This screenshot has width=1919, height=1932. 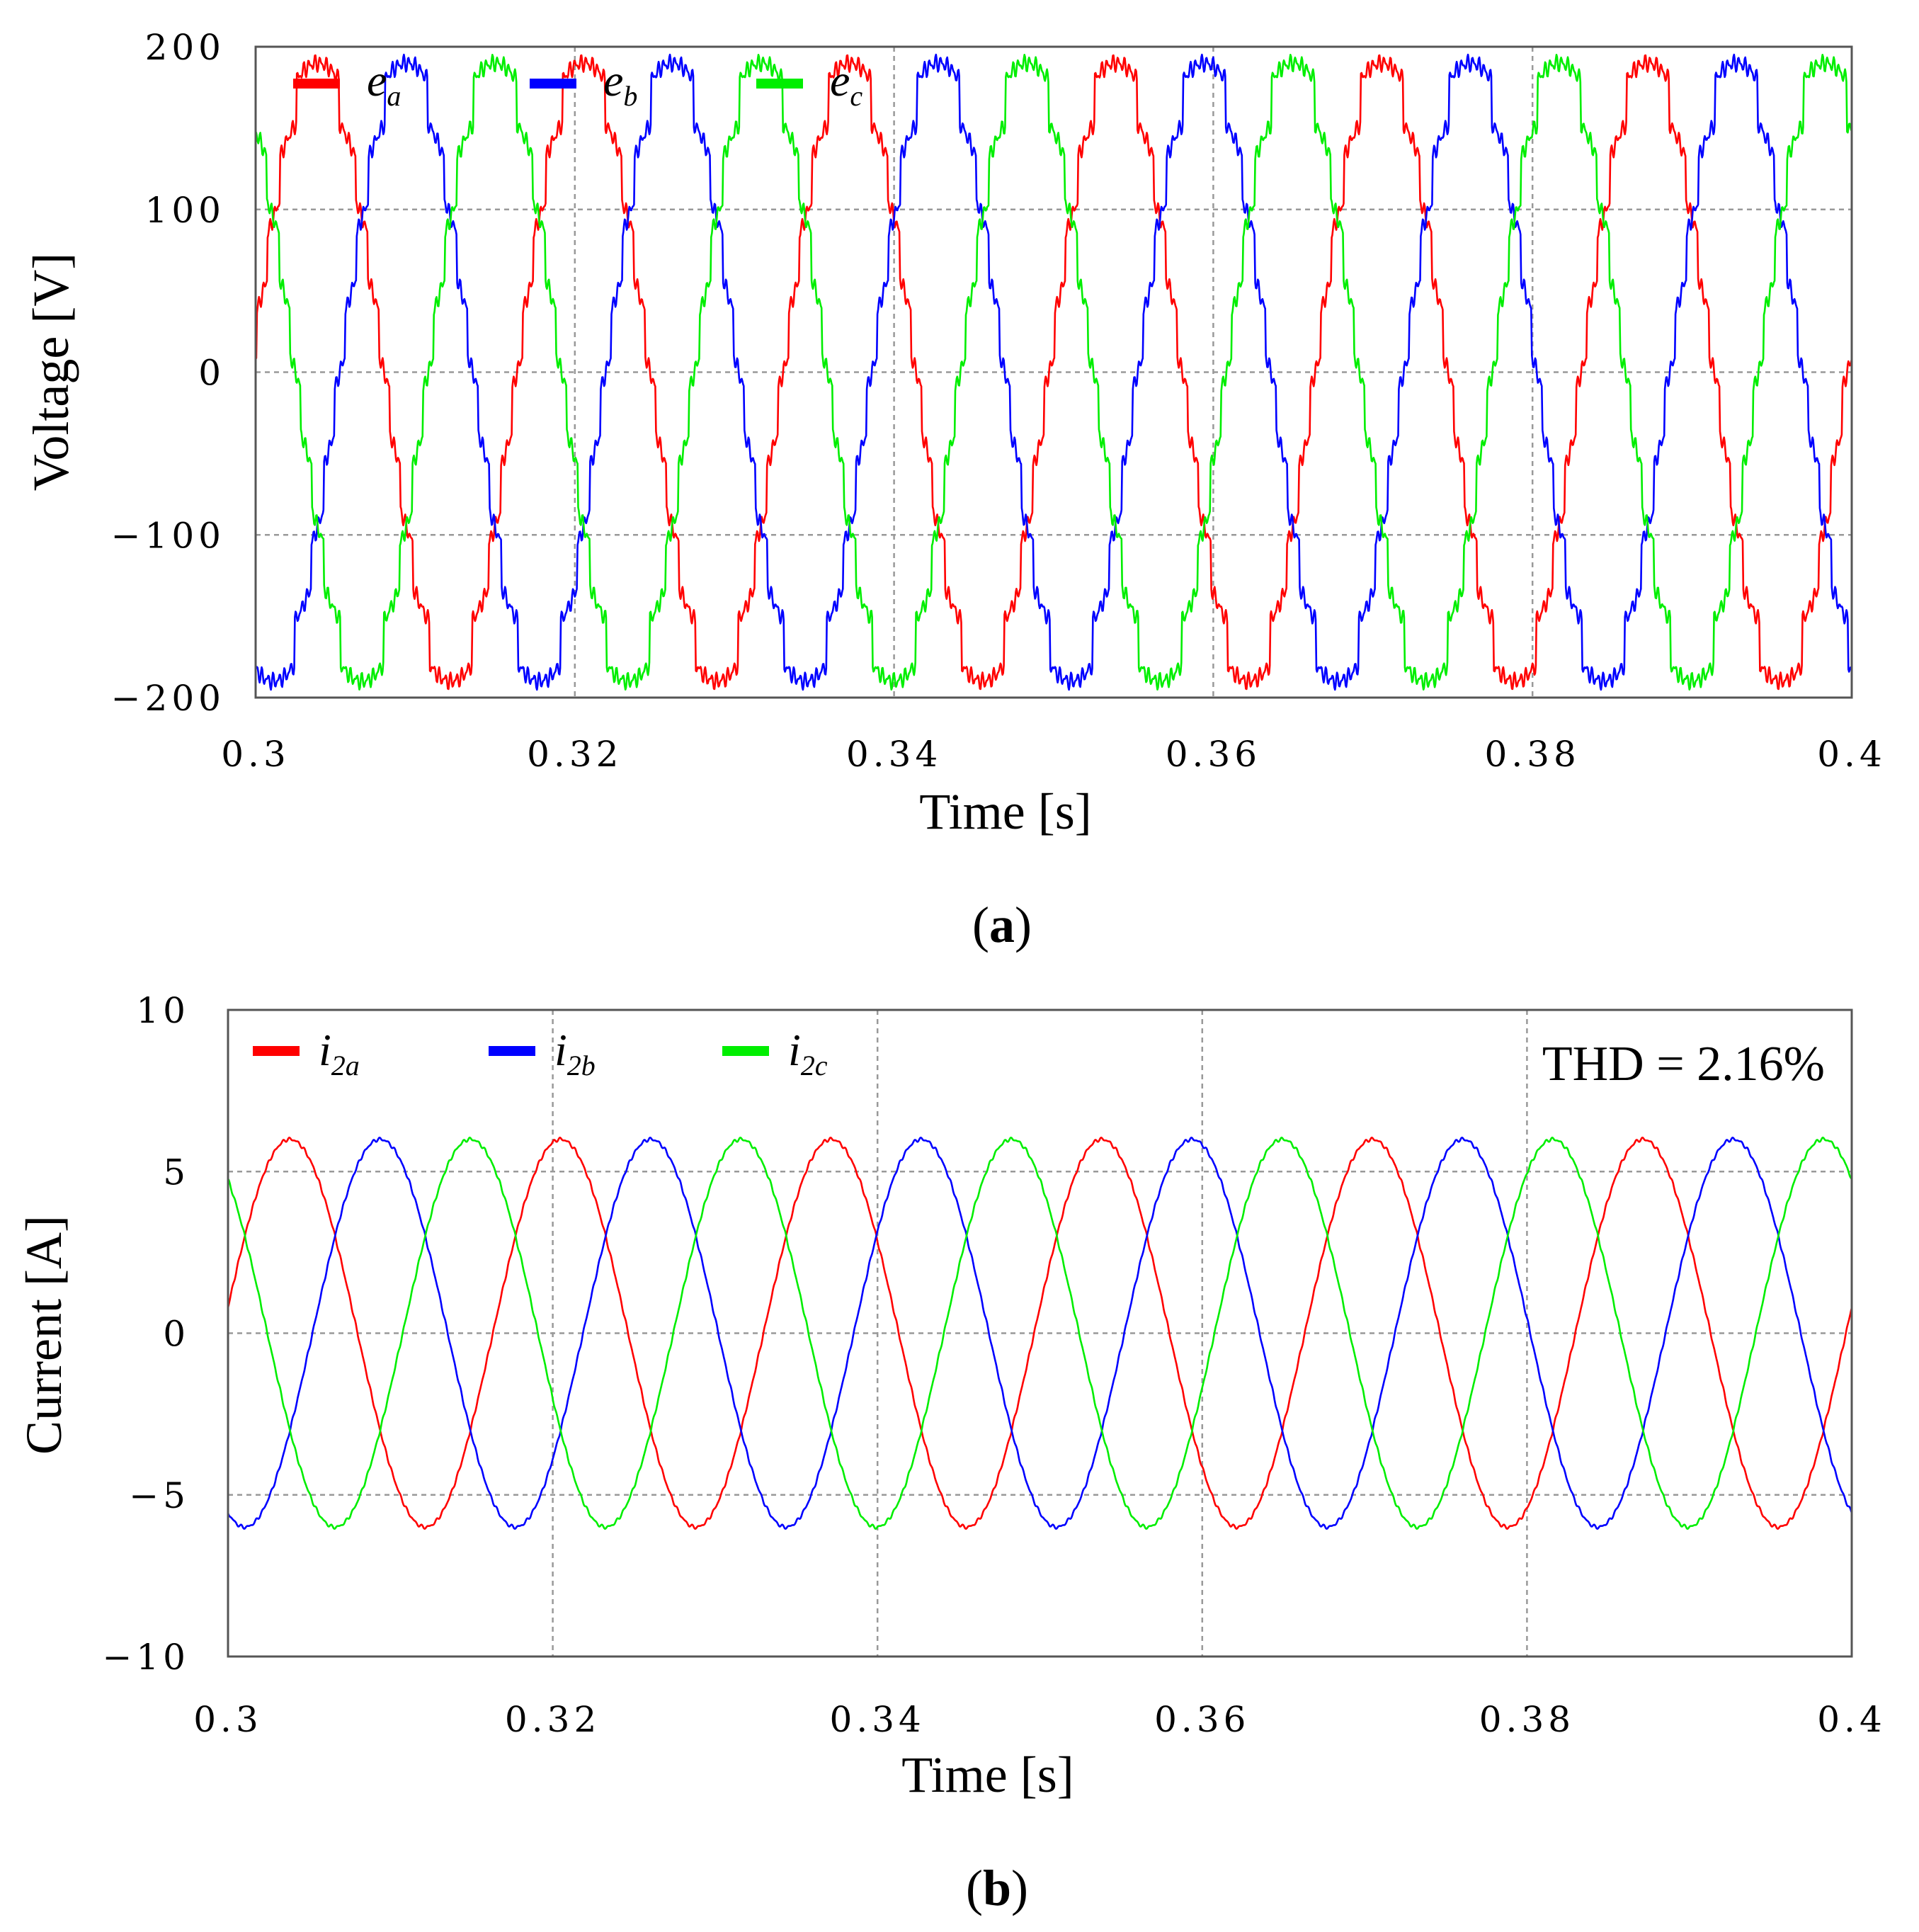 I want to click on legend-a: ea eb ec, so click(x=577, y=83).